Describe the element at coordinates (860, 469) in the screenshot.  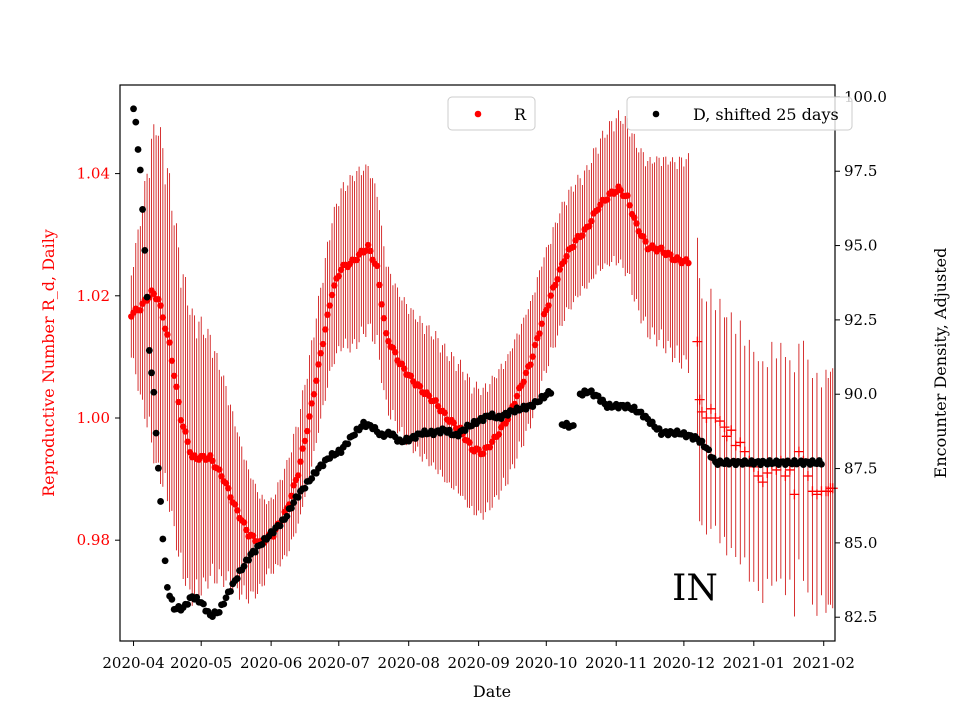
I see `right-tick-label: 87.5` at that location.